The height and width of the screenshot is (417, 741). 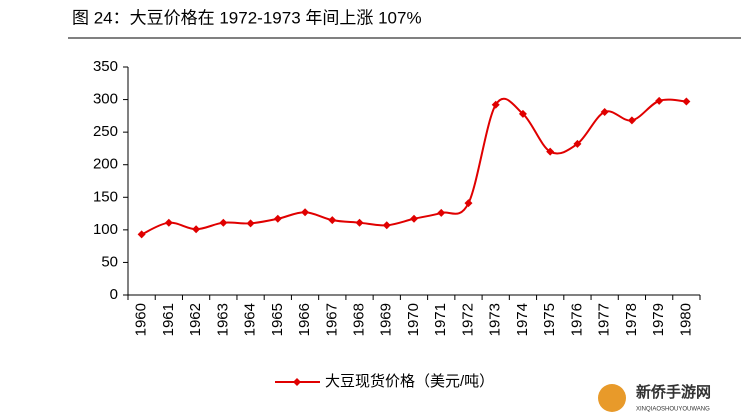 What do you see at coordinates (141, 319) in the screenshot?
I see `x-tick-label: 1960` at bounding box center [141, 319].